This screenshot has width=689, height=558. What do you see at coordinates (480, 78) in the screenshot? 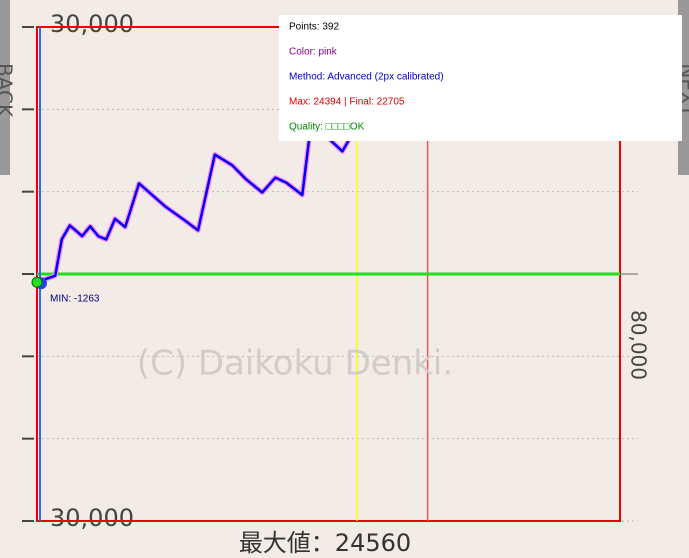
I see `info-panel` at bounding box center [480, 78].